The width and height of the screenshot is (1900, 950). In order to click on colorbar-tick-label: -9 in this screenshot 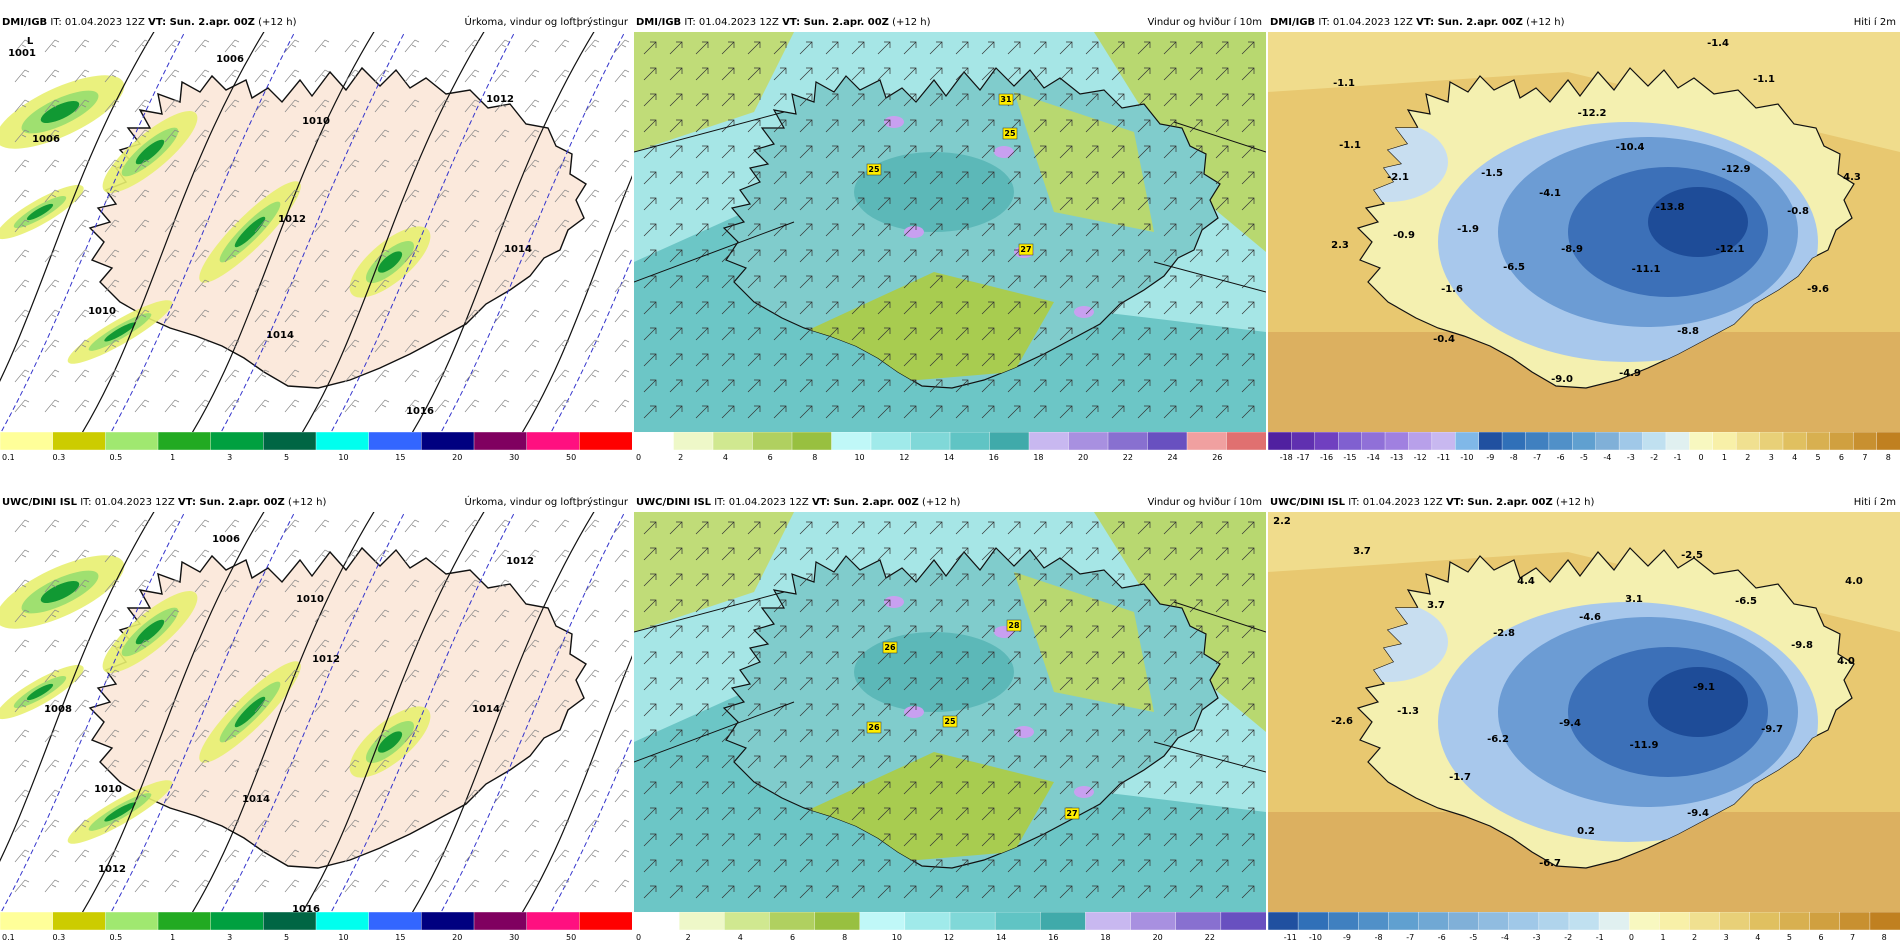, I will do `click(1347, 937)`.